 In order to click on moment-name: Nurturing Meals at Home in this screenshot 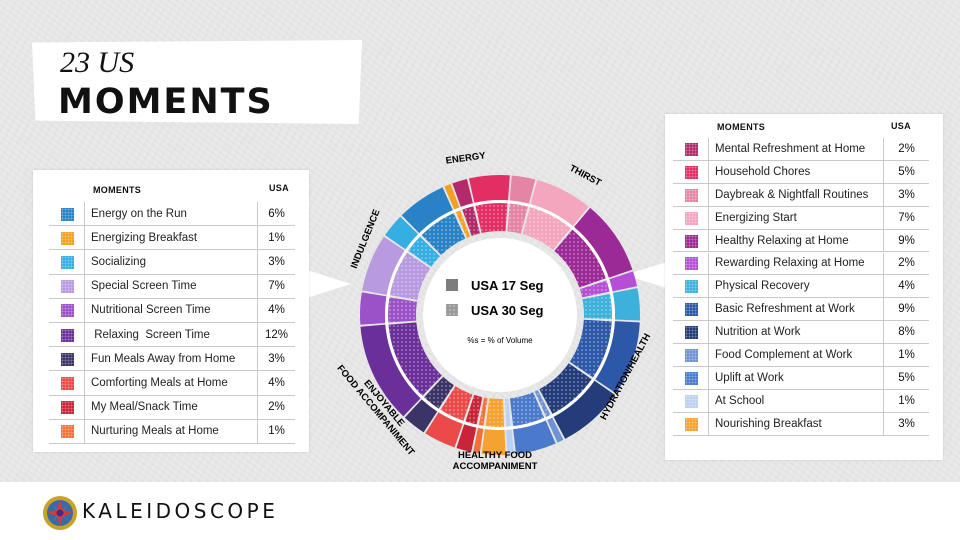, I will do `click(155, 431)`.